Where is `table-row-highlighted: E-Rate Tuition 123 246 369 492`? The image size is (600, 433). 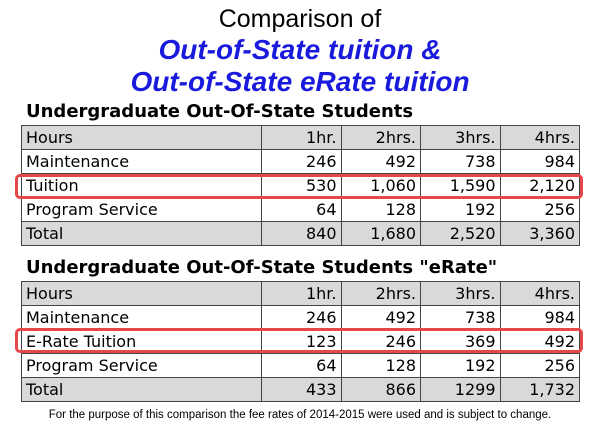 table-row-highlighted: E-Rate Tuition 123 246 369 492 is located at coordinates (300, 341).